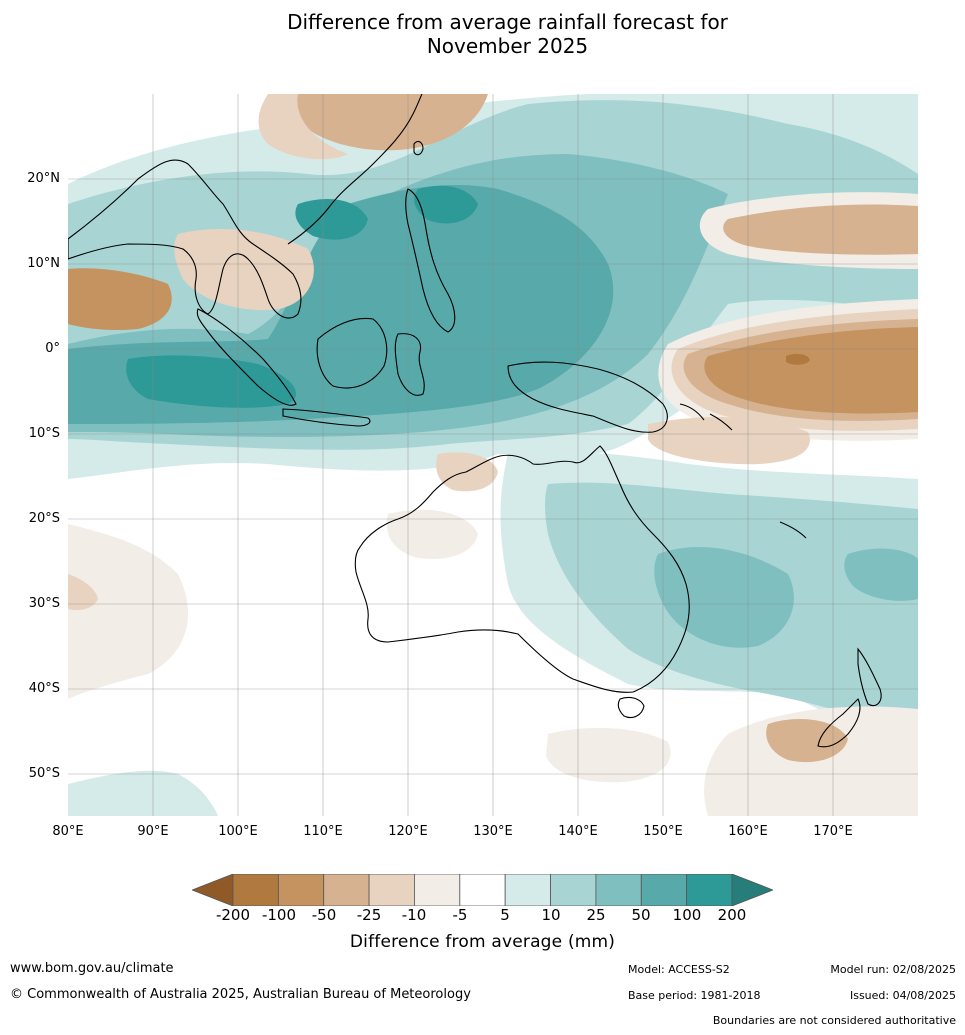  I want to click on wet-anomaly-southern, so click(143, 793).